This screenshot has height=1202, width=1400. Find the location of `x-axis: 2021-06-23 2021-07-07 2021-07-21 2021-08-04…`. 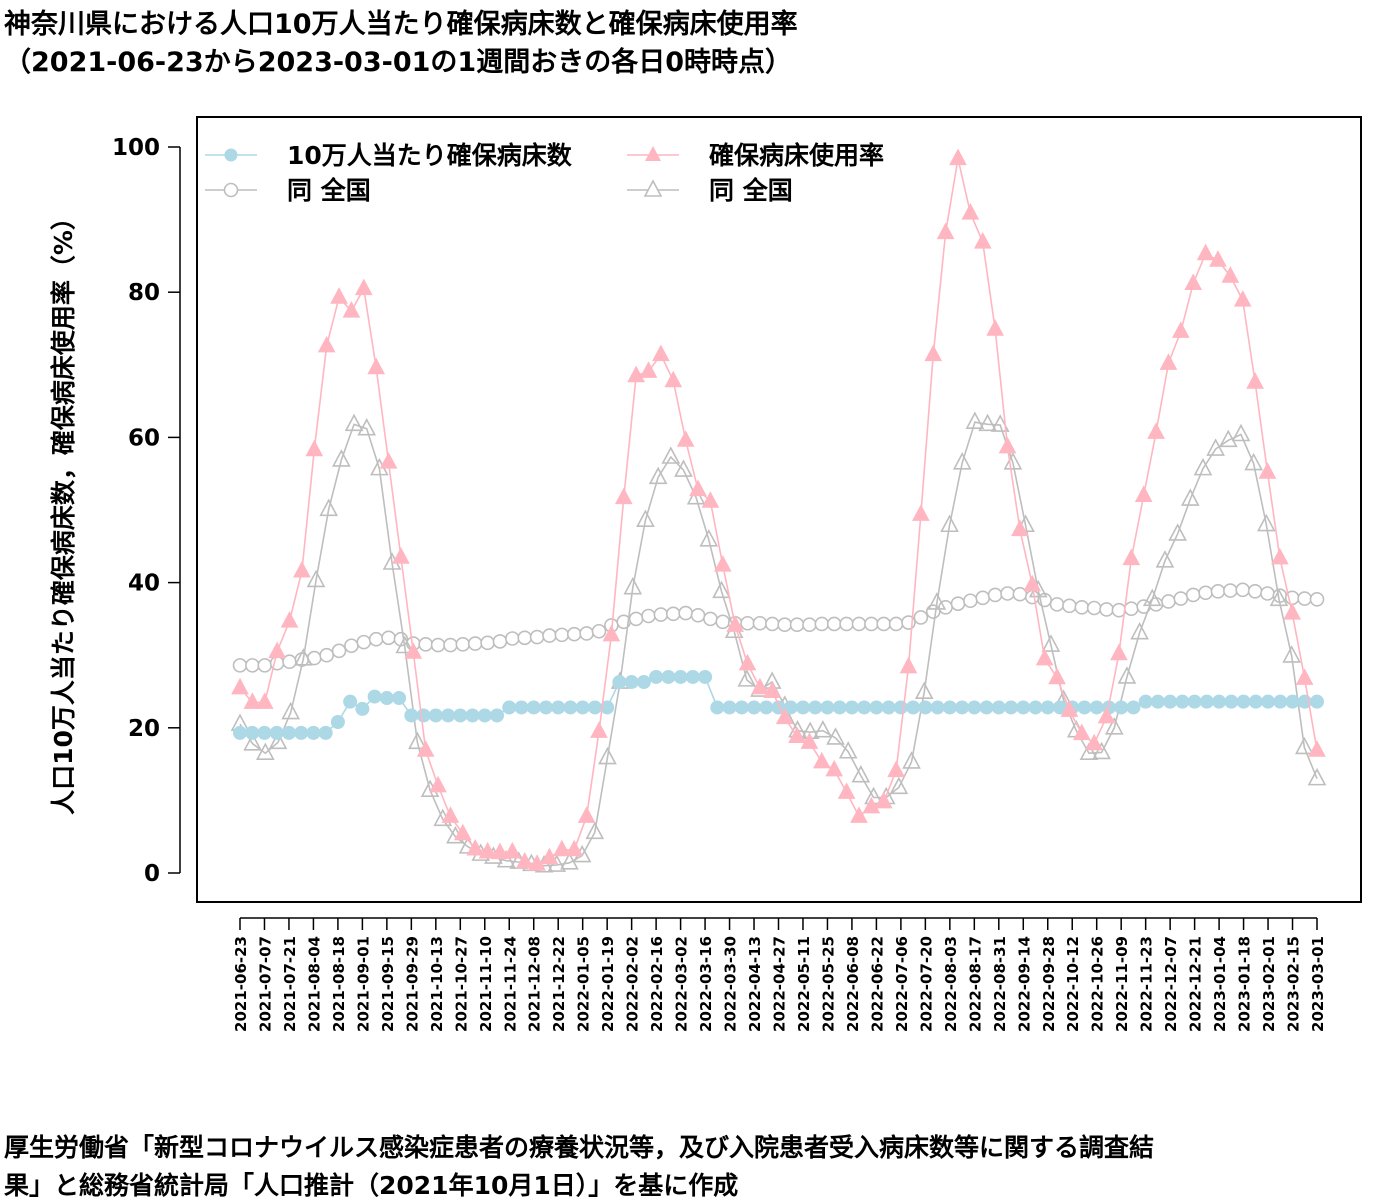

x-axis: 2021-06-23 2021-07-07 2021-07-21 2021-08-04… is located at coordinates (779, 974).